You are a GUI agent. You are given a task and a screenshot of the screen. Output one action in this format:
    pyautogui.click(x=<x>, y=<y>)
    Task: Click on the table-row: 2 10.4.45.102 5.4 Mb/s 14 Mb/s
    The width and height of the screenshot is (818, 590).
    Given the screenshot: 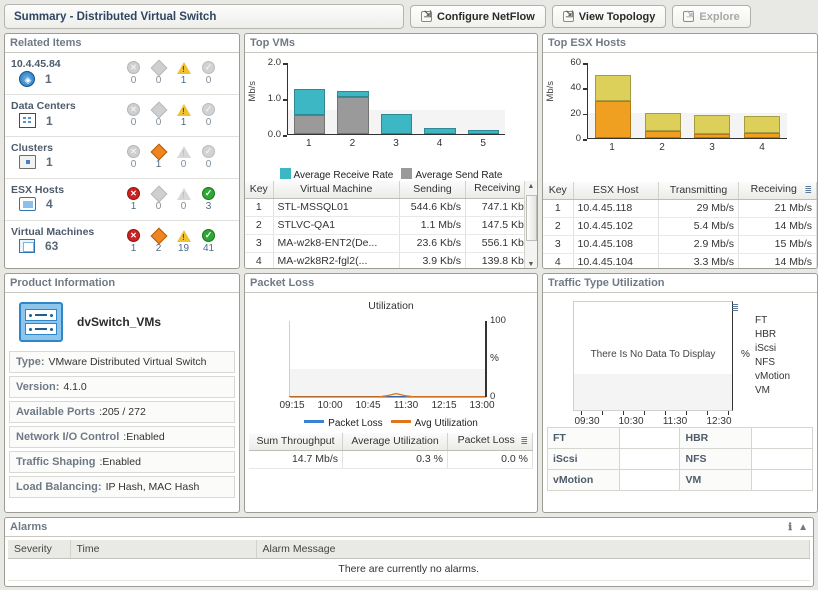 What is the action you would take?
    pyautogui.click(x=680, y=226)
    